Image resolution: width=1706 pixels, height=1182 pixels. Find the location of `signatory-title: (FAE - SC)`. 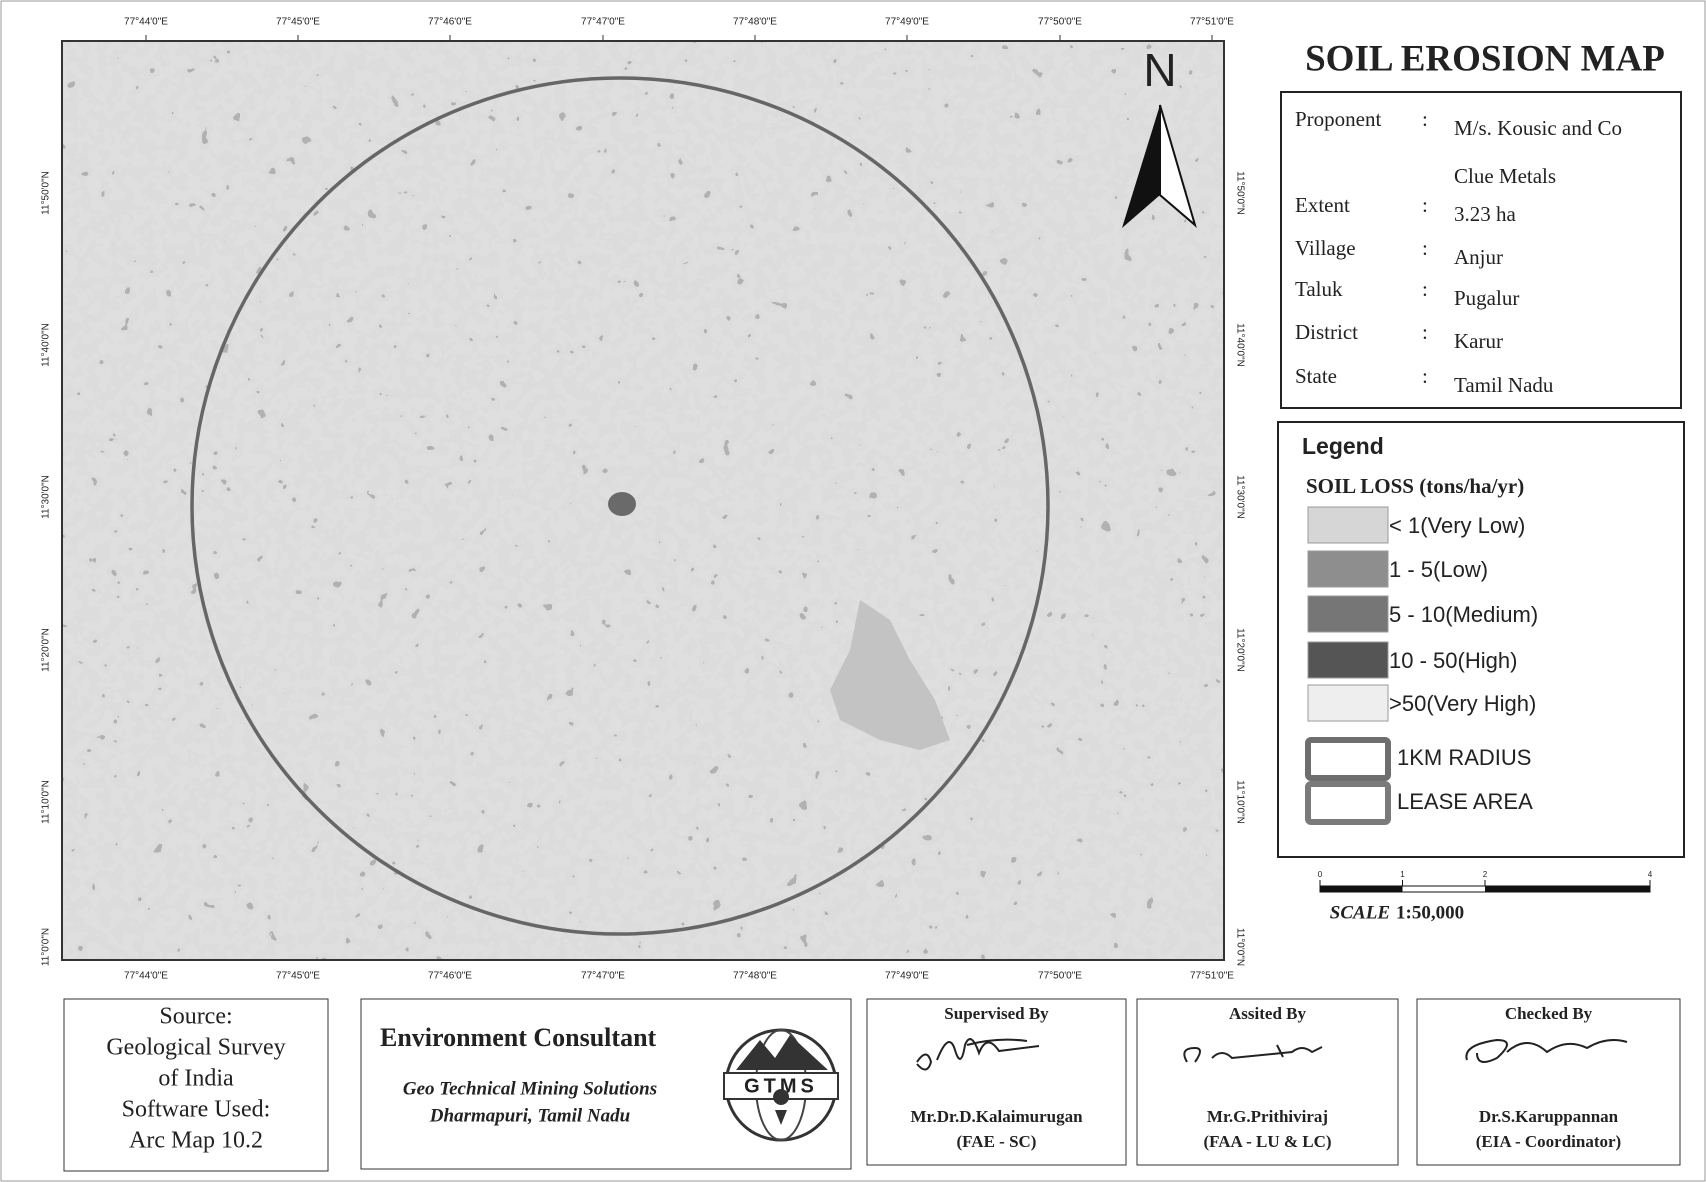

signatory-title: (FAE - SC) is located at coordinates (997, 1141).